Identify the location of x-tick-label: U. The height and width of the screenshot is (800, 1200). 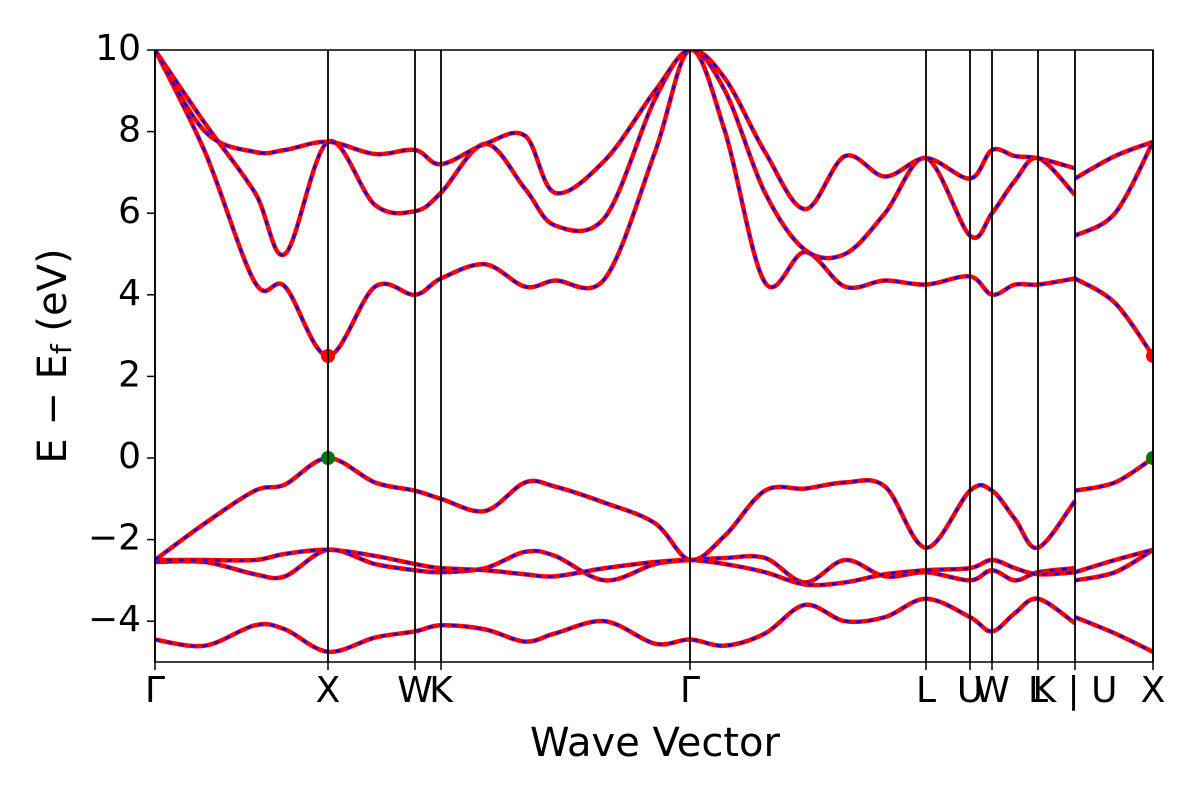
(970, 690).